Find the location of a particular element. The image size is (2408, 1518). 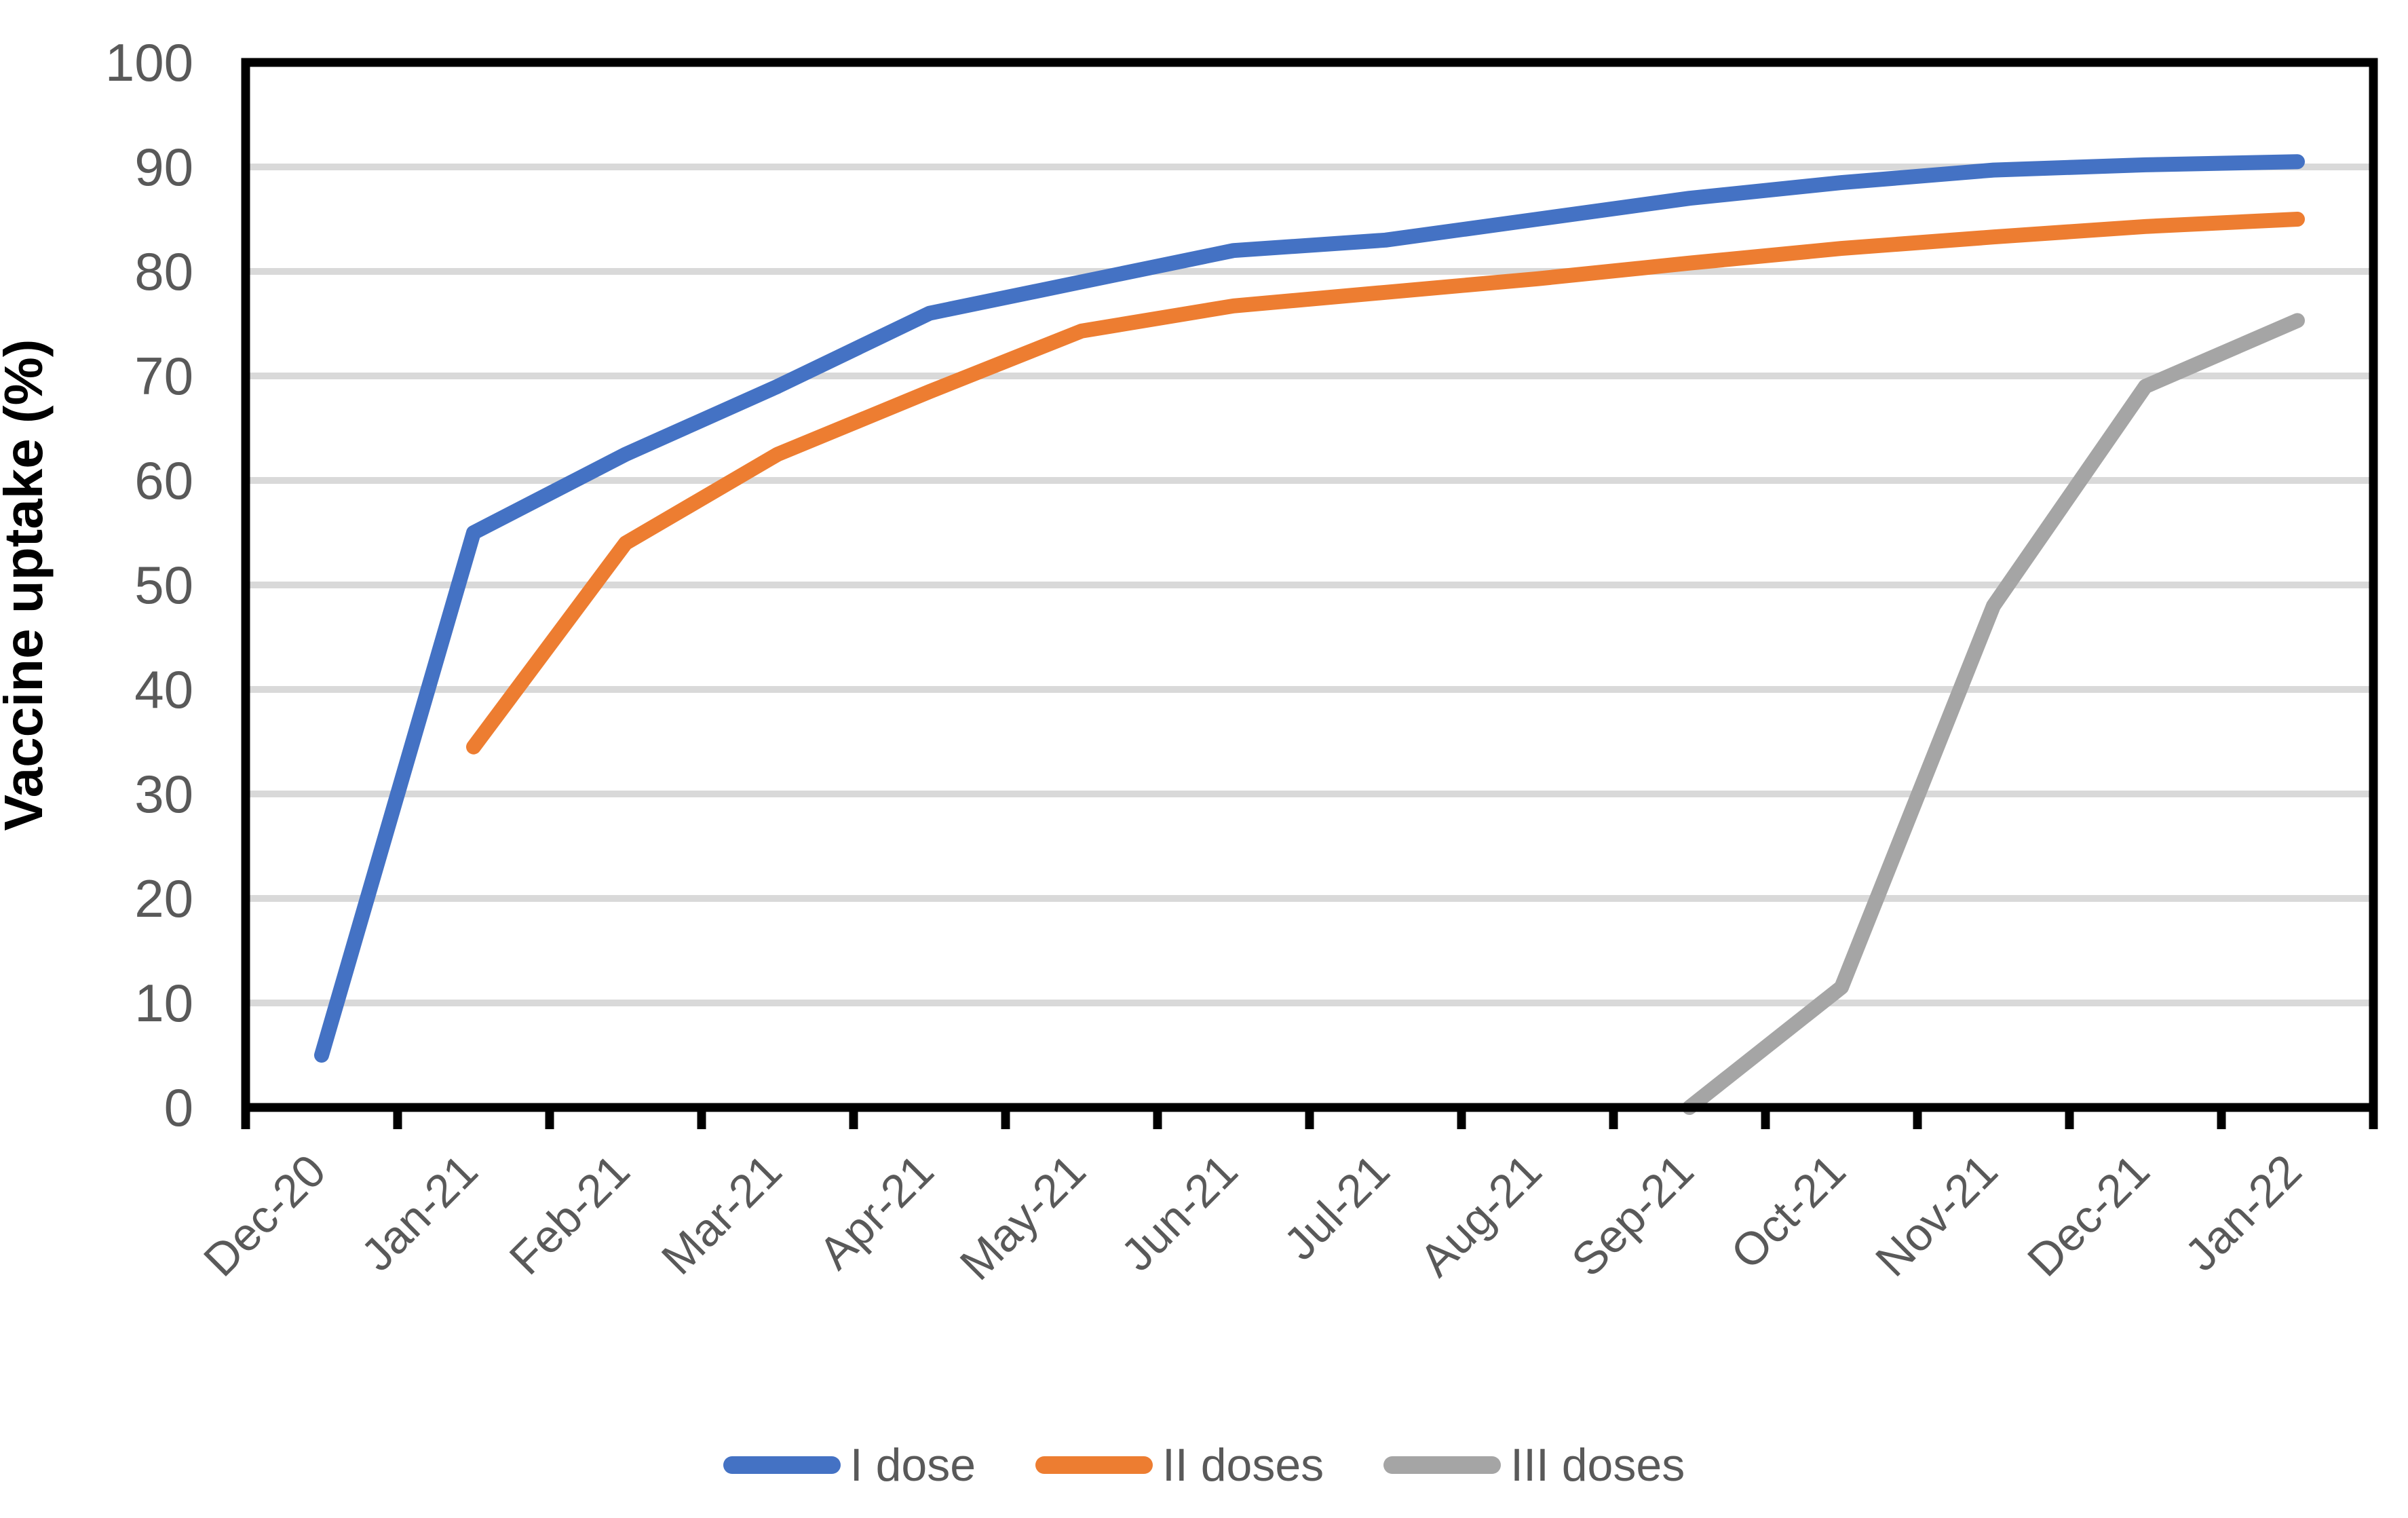

x-tick-label: Jan-22 is located at coordinates (2243, 1213).